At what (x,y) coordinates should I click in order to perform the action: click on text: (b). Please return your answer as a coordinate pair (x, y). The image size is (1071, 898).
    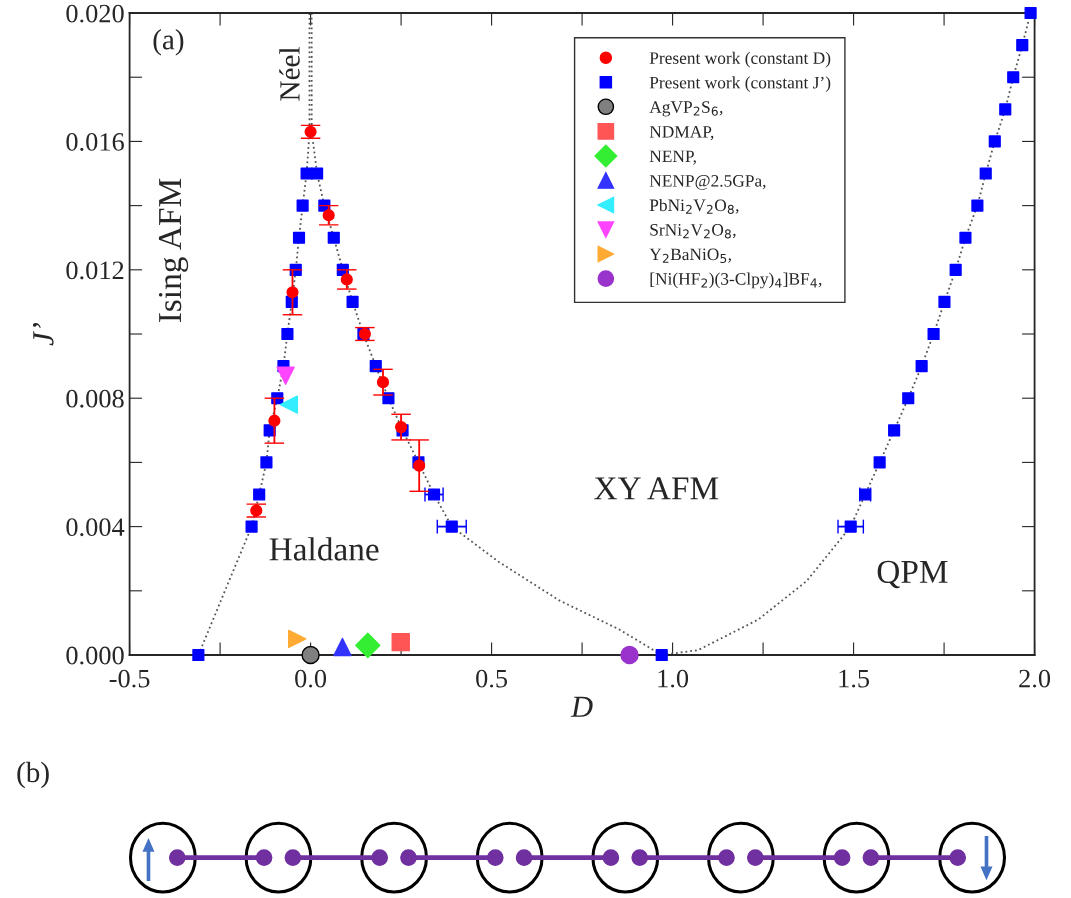
    Looking at the image, I should click on (33, 775).